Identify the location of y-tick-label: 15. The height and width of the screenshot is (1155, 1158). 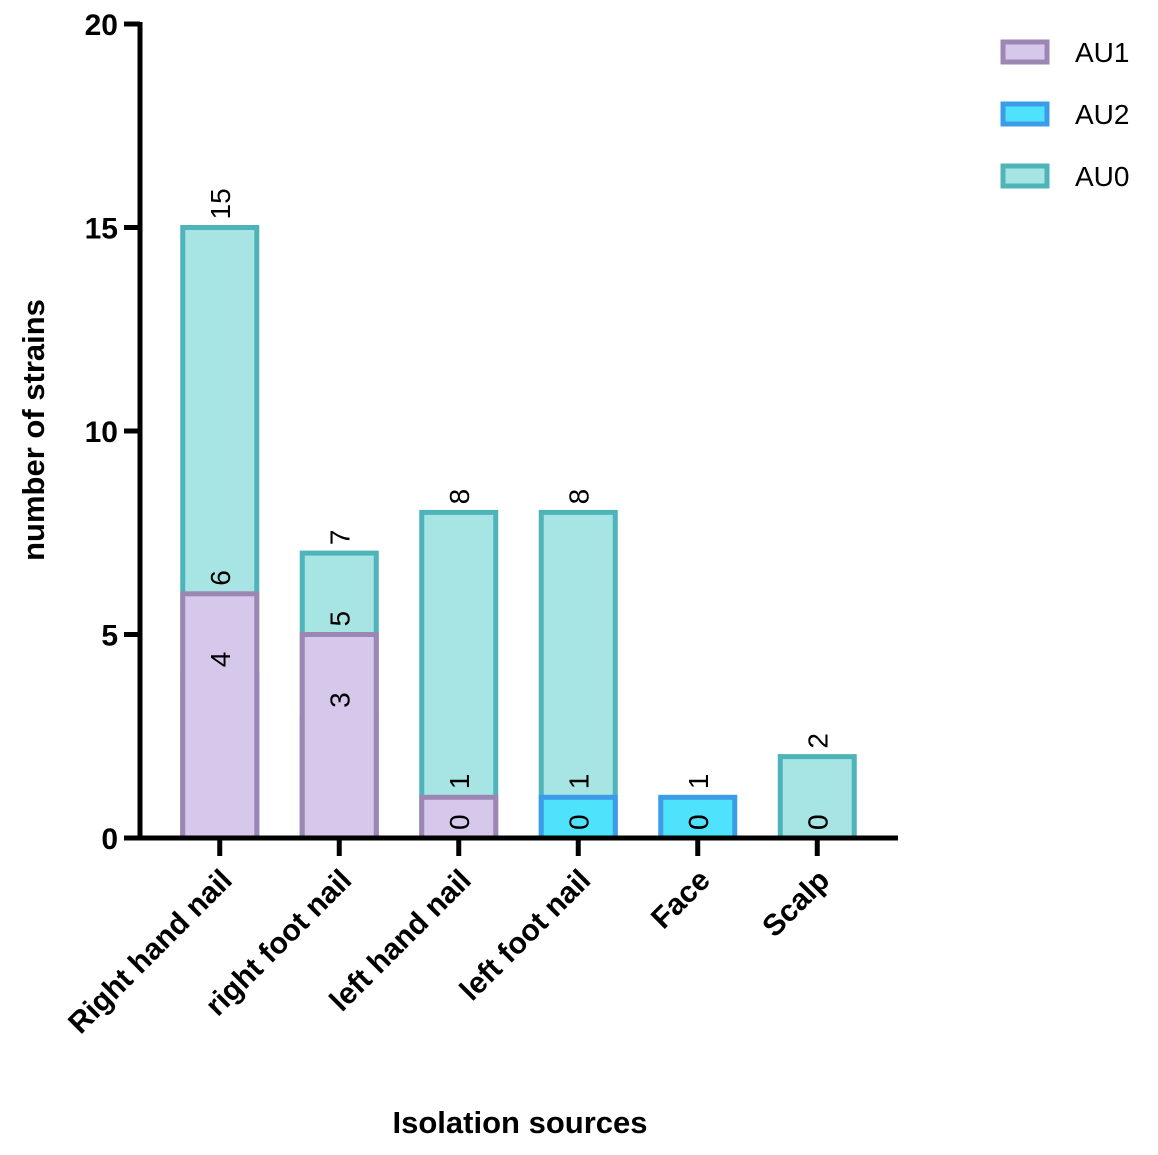
(101, 229).